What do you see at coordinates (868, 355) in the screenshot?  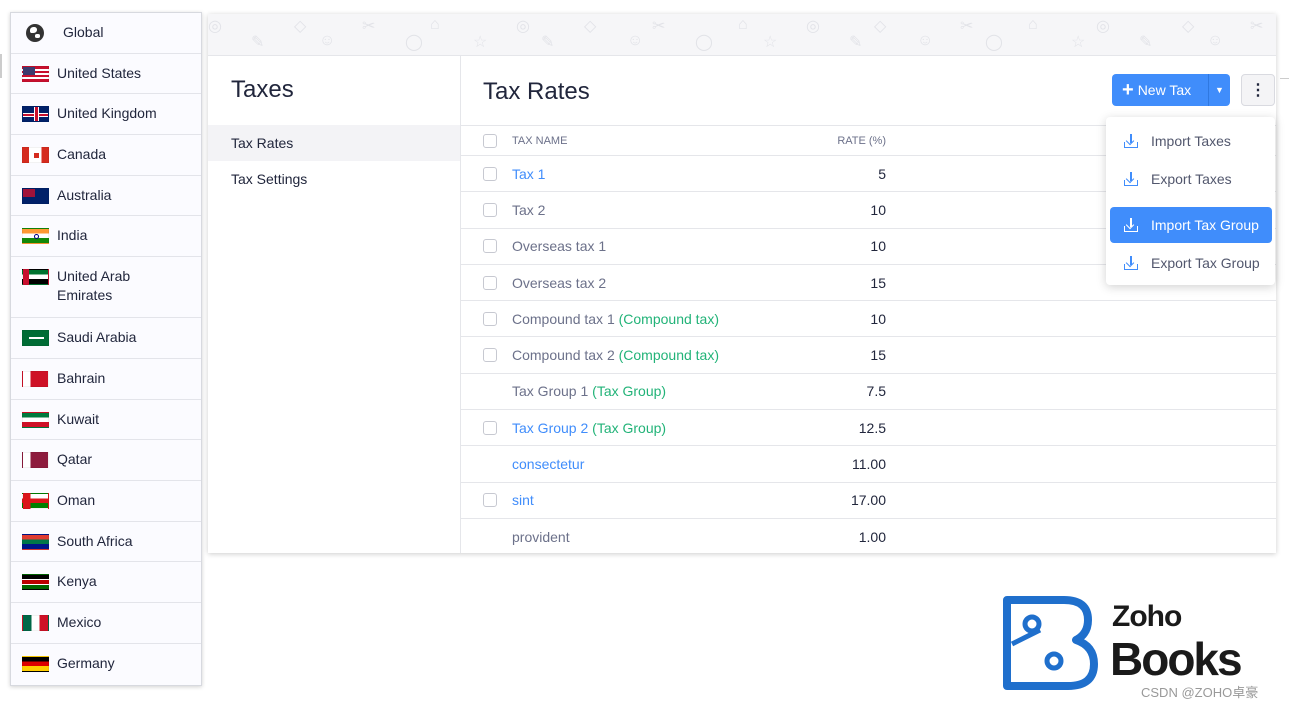 I see `table-row: Compound tax 2 (Compound tax) 15` at bounding box center [868, 355].